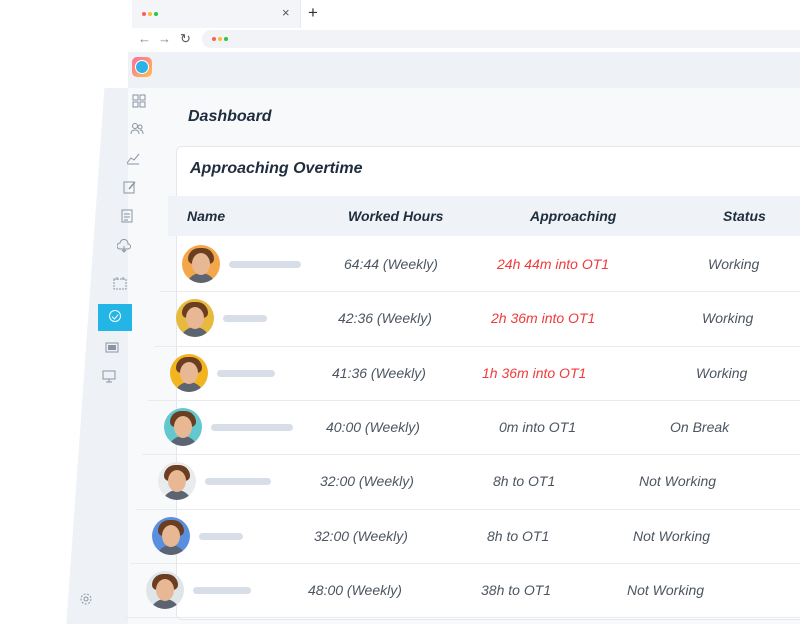 This screenshot has height=624, width=800. I want to click on reload-icon: ↻, so click(185, 38).